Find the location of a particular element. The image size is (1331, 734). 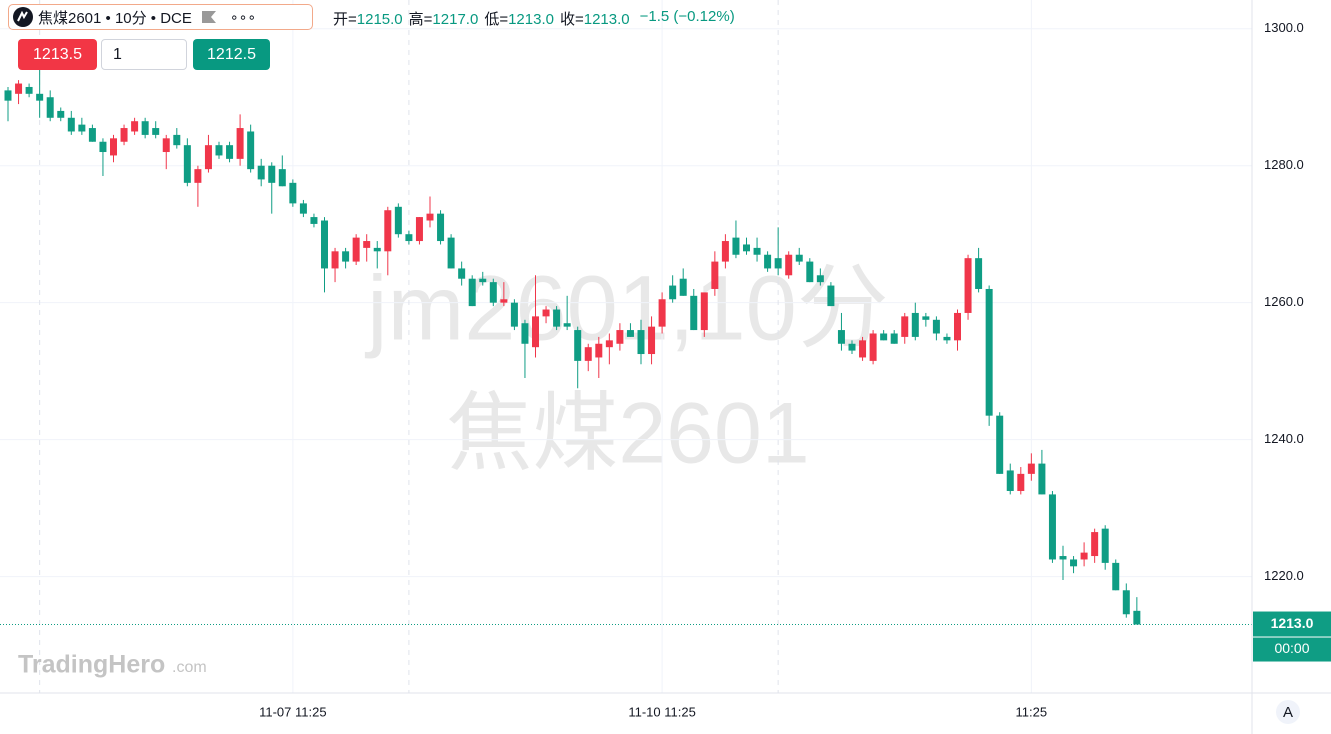

y-tick-label: 1260.0 is located at coordinates (1284, 301).